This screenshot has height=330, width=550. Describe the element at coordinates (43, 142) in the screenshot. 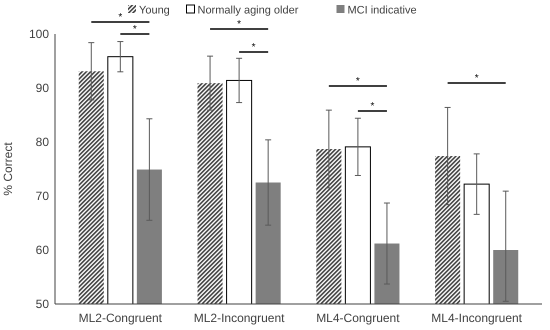

I see `y-tick-label: 80` at that location.